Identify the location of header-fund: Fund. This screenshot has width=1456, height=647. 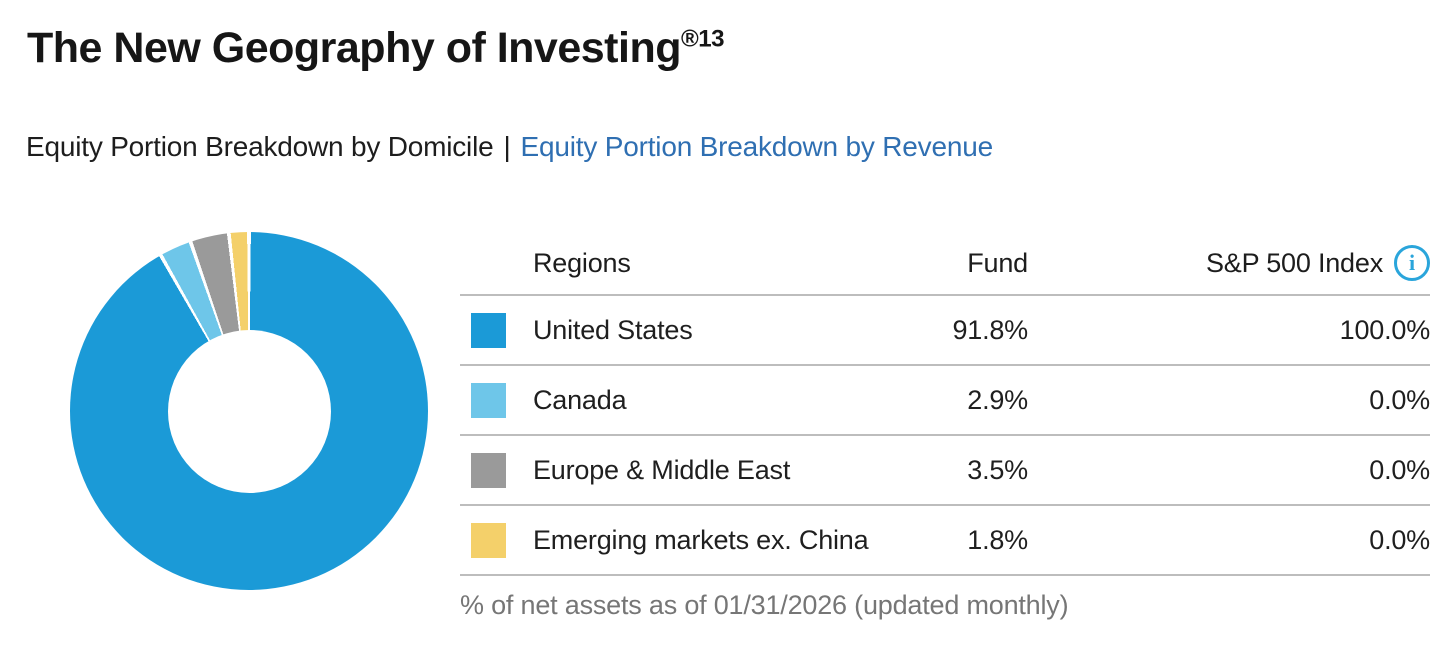
(997, 262).